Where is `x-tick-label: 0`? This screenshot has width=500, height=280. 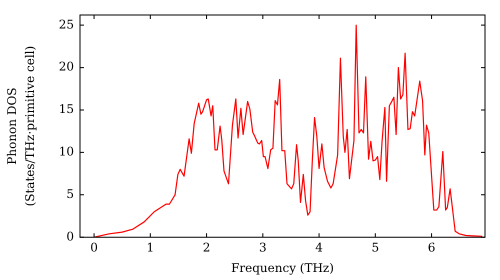
x-tick-label: 0 is located at coordinates (94, 247).